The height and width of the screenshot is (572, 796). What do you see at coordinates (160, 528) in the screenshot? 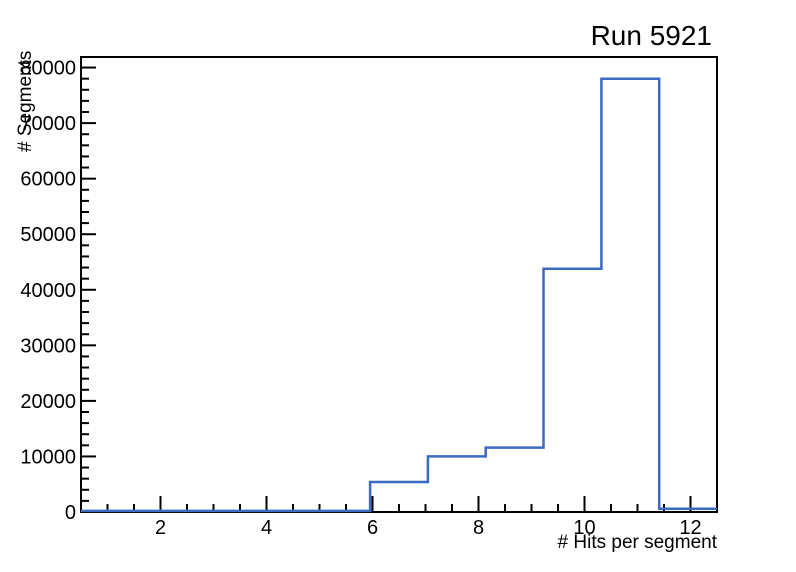
I see `x-tick-label: 2` at bounding box center [160, 528].